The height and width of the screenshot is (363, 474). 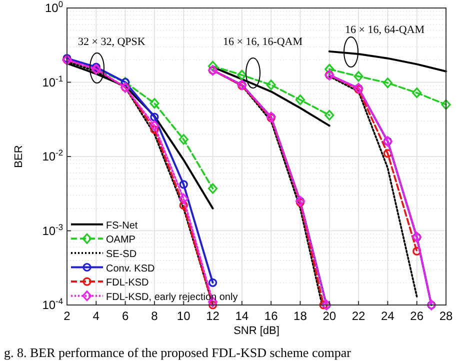 I want to click on x-tick-label: 6, so click(x=125, y=316).